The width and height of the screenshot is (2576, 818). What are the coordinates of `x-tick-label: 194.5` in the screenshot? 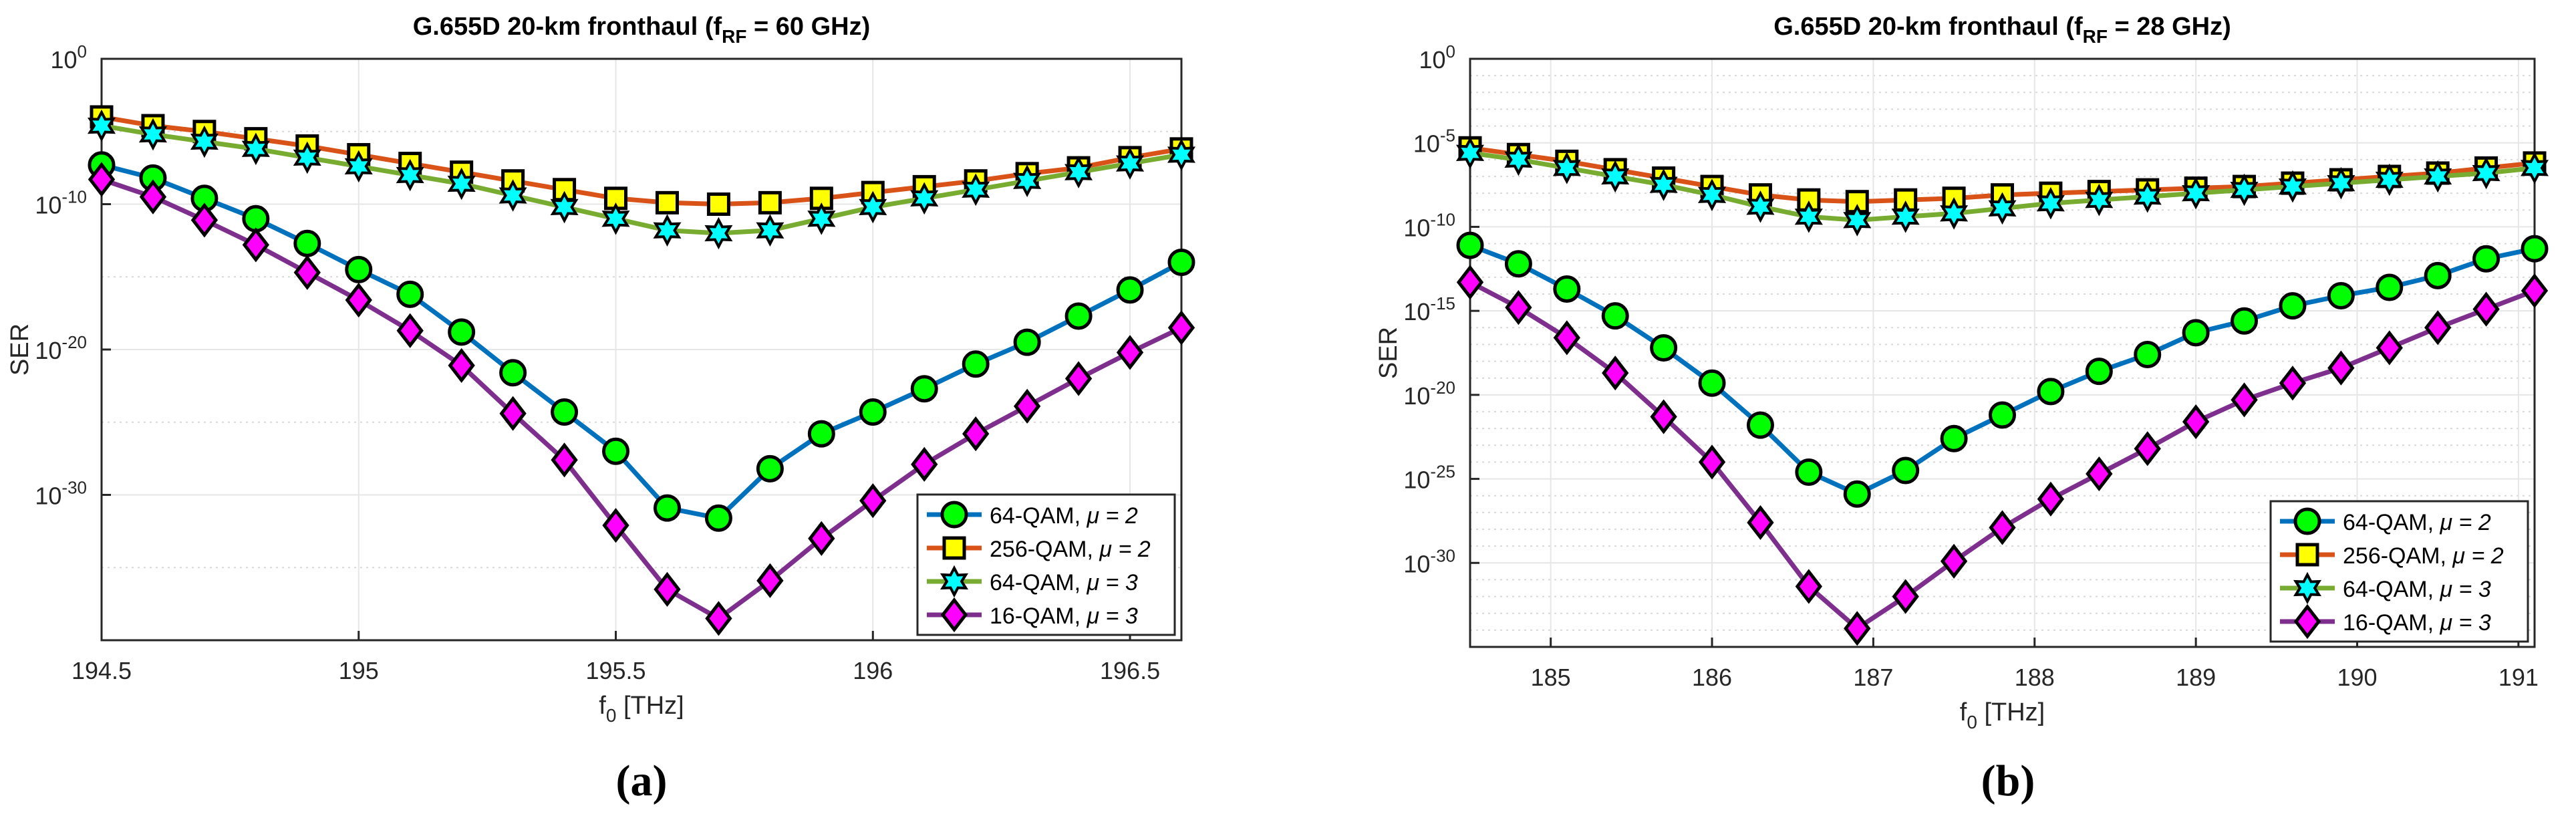 It's located at (101, 670).